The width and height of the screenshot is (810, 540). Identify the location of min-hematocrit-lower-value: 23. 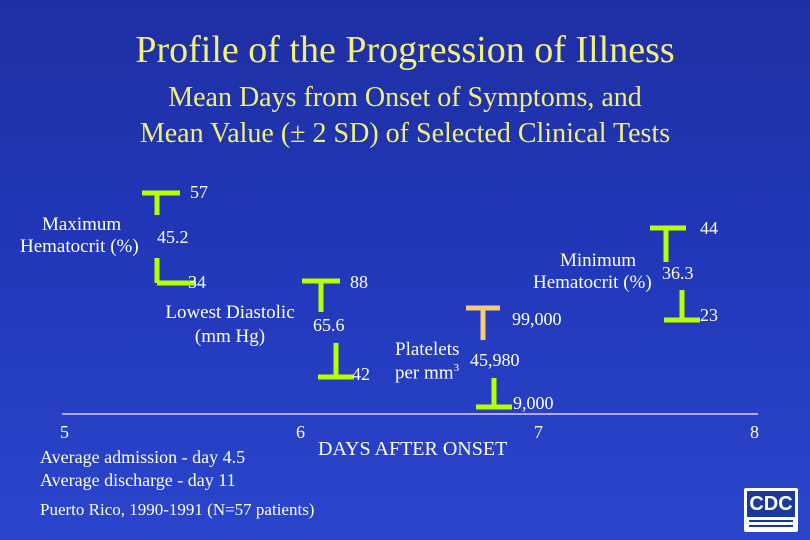
(709, 315).